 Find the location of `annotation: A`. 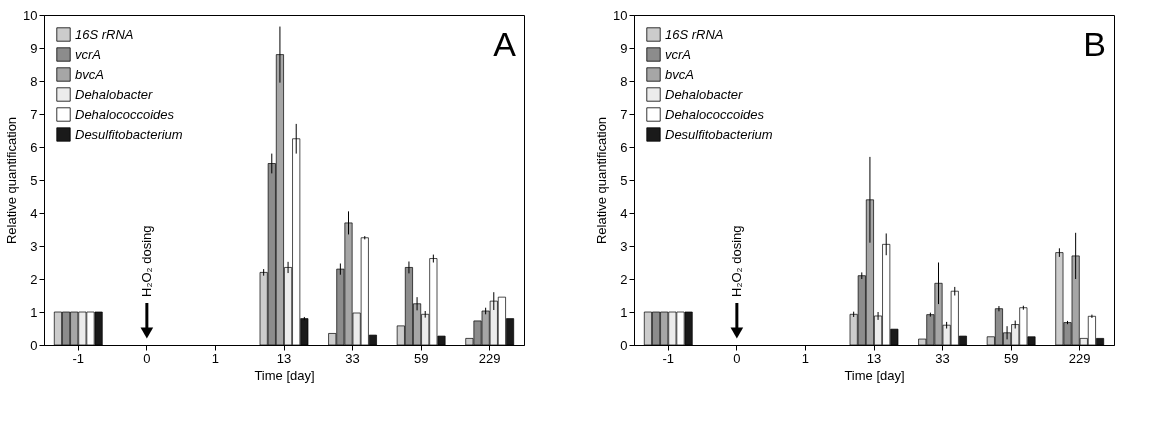

annotation: A is located at coordinates (505, 44).